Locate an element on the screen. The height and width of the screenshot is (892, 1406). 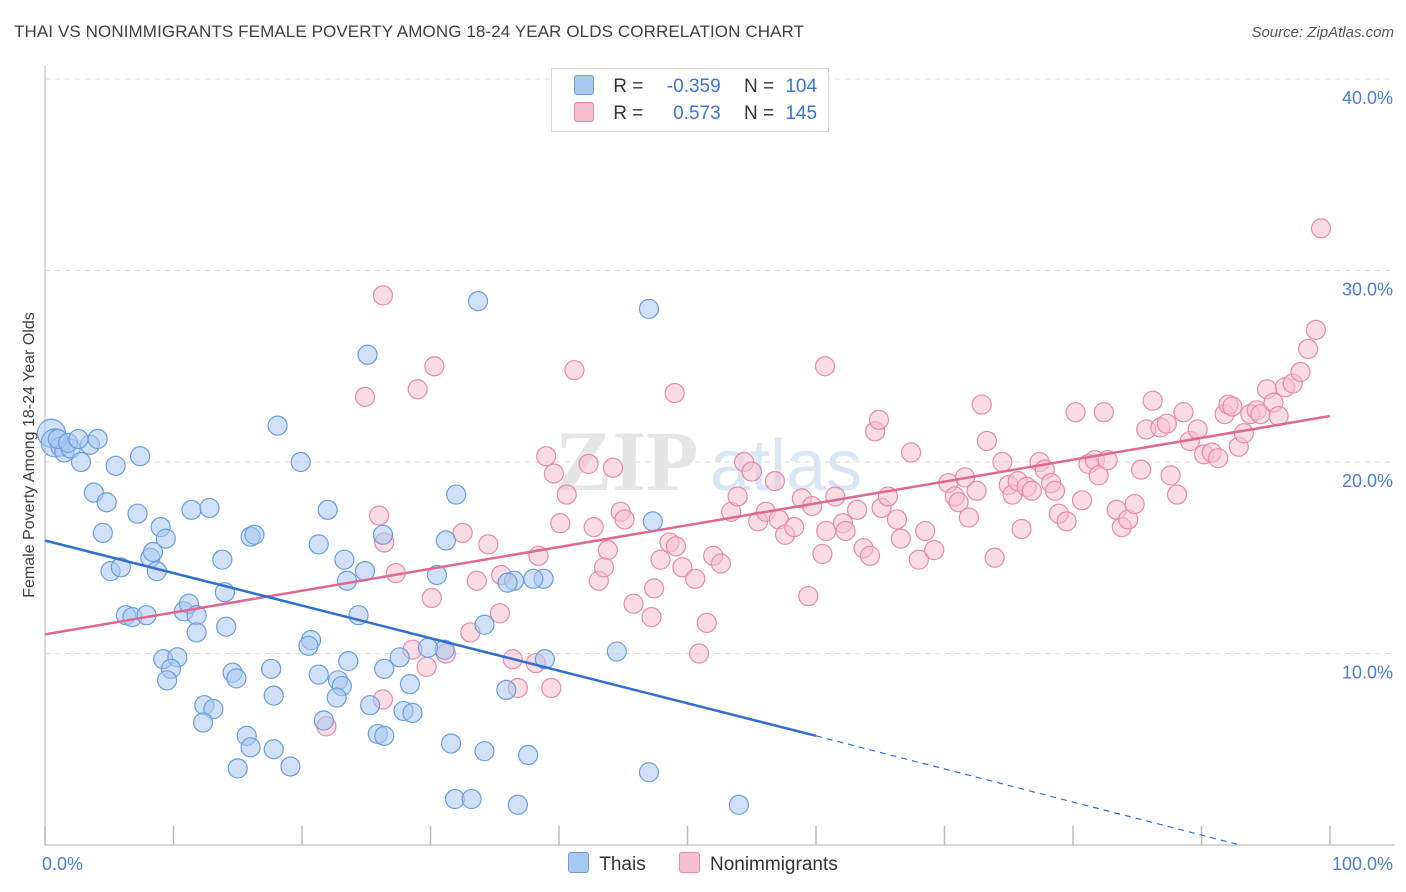
n-label: N = is located at coordinates (759, 113).